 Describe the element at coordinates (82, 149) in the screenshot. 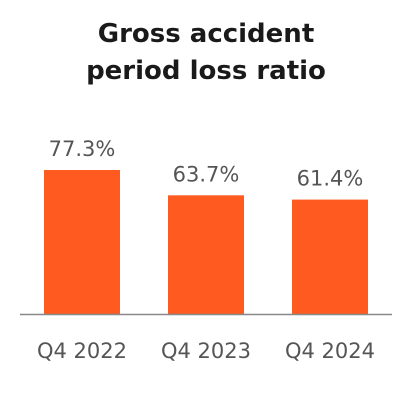

I see `data-label-q4-2022: 77.3%` at that location.